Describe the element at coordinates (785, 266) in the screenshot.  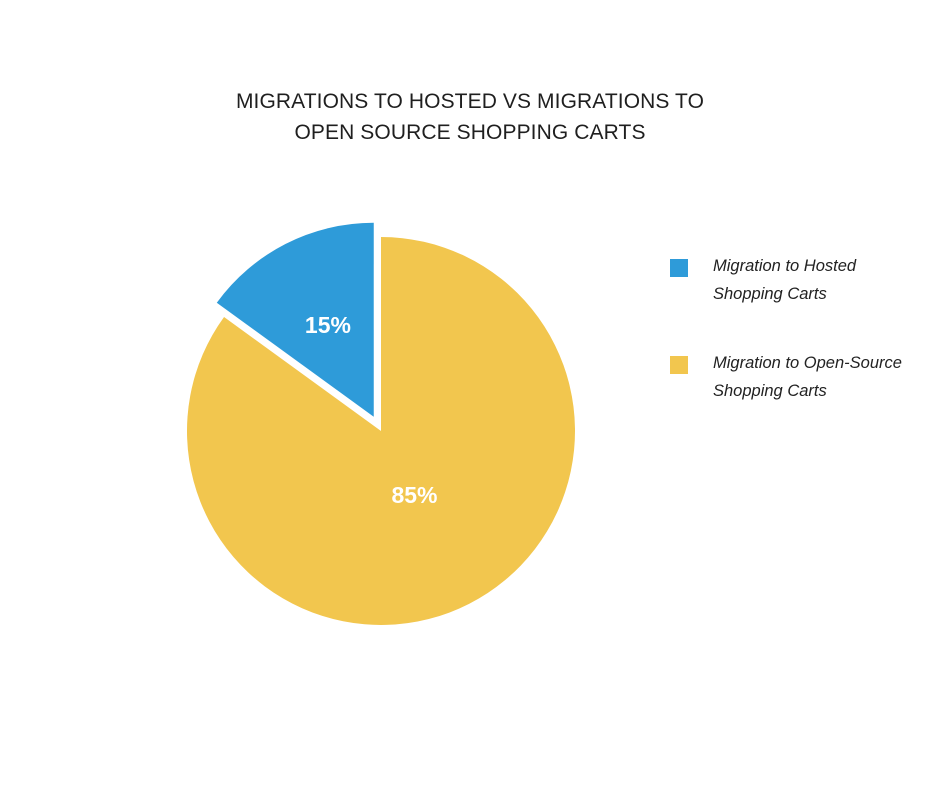
I see `legend-label-hosted-line-1: Migration to Hosted` at that location.